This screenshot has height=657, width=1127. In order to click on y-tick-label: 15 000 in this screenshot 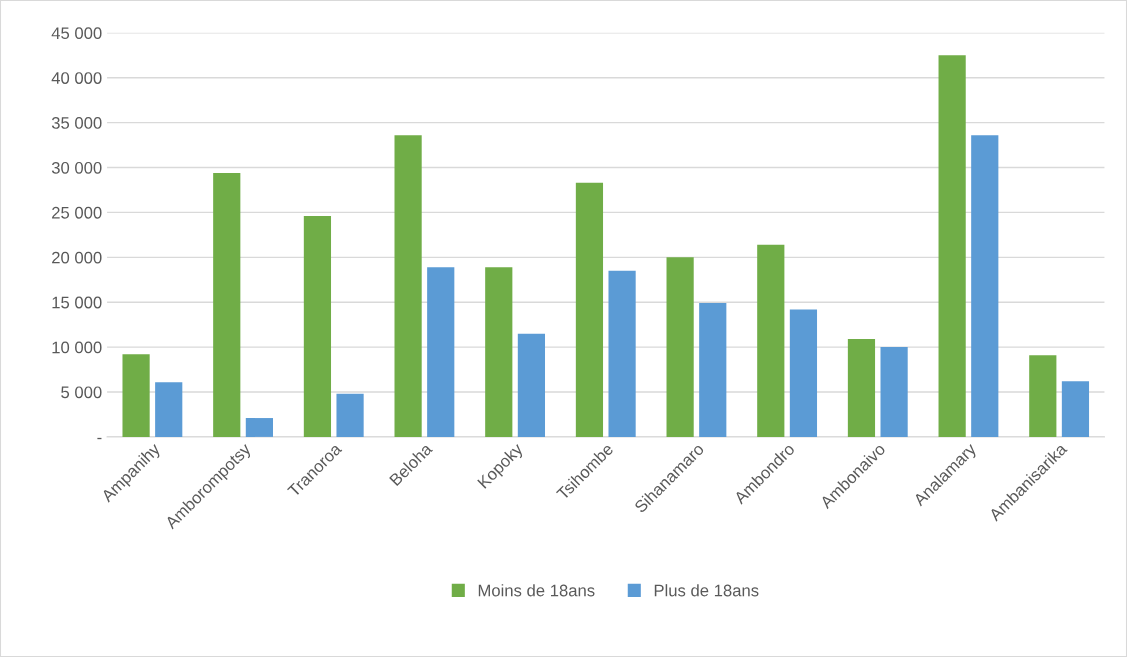, I will do `click(77, 302)`.